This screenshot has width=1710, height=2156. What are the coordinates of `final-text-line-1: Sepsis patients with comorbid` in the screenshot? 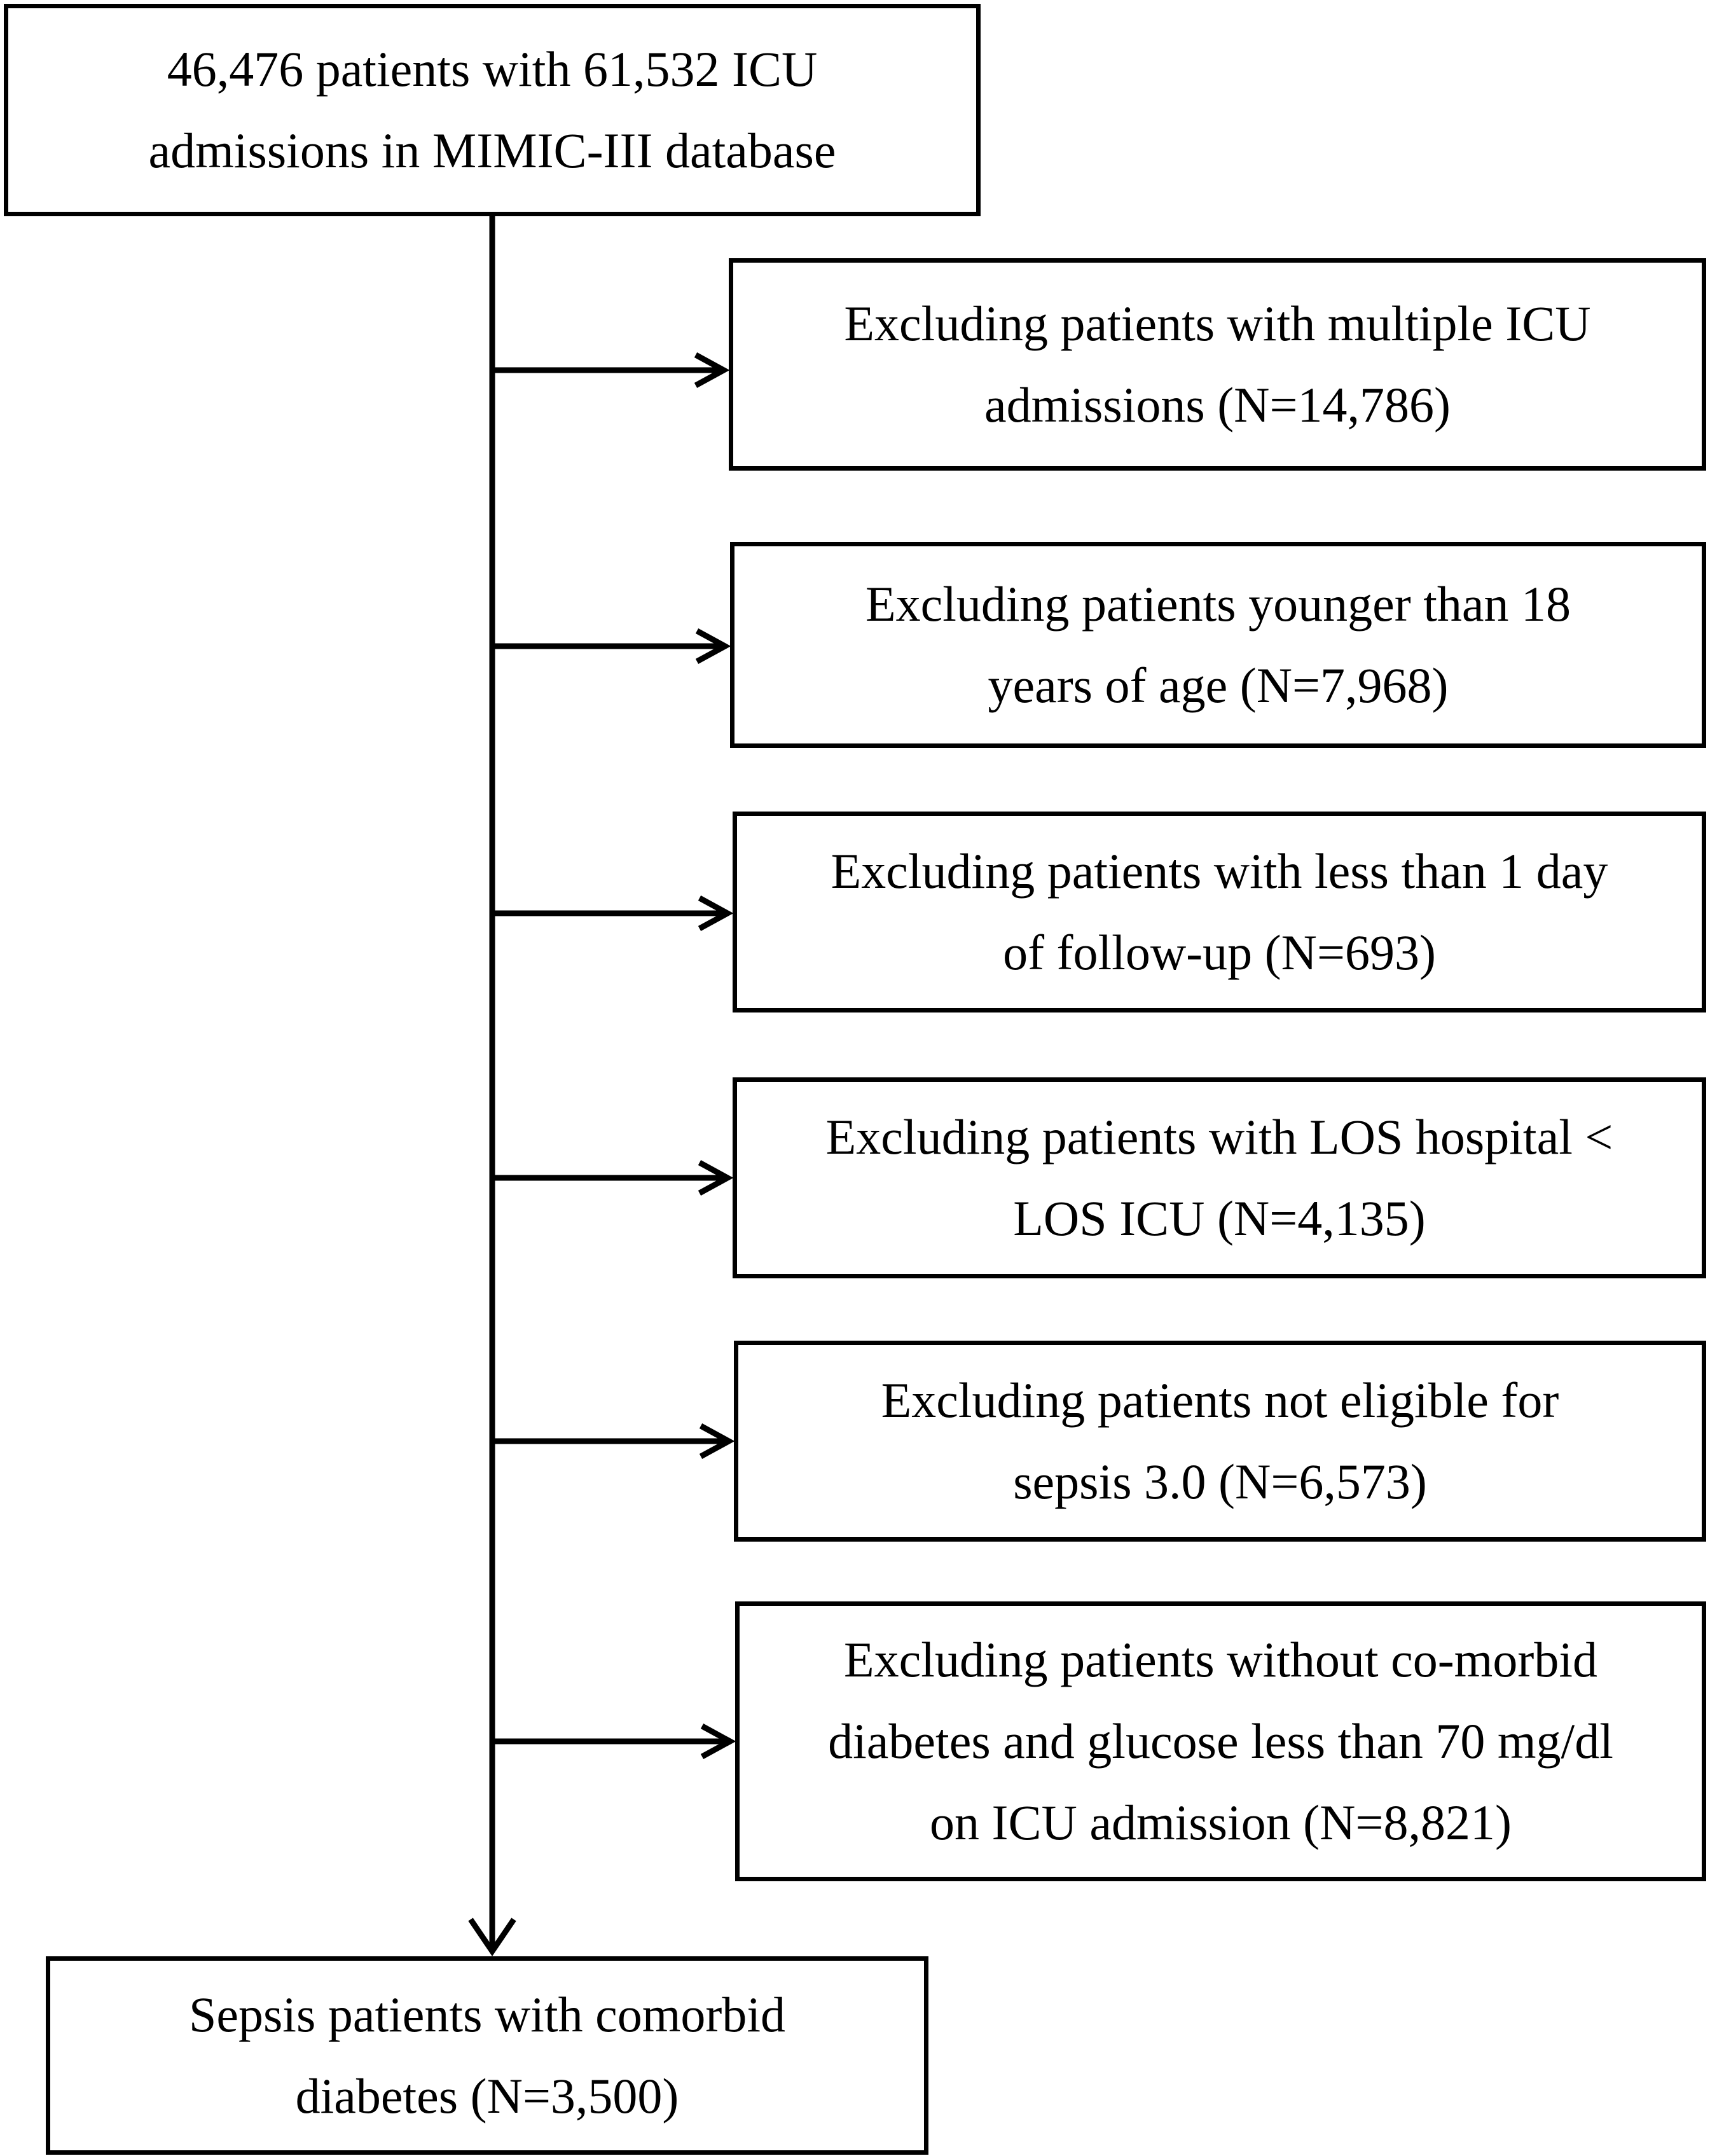 It's located at (487, 2014).